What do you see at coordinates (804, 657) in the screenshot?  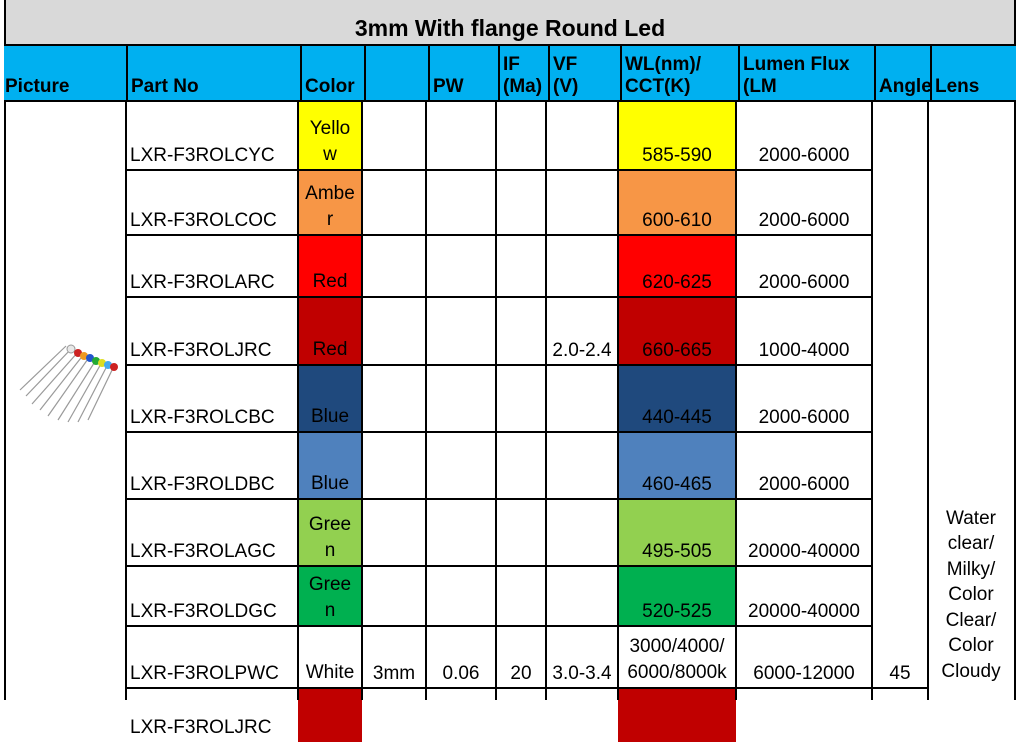 I see `lumen-cell: 6000-12000` at bounding box center [804, 657].